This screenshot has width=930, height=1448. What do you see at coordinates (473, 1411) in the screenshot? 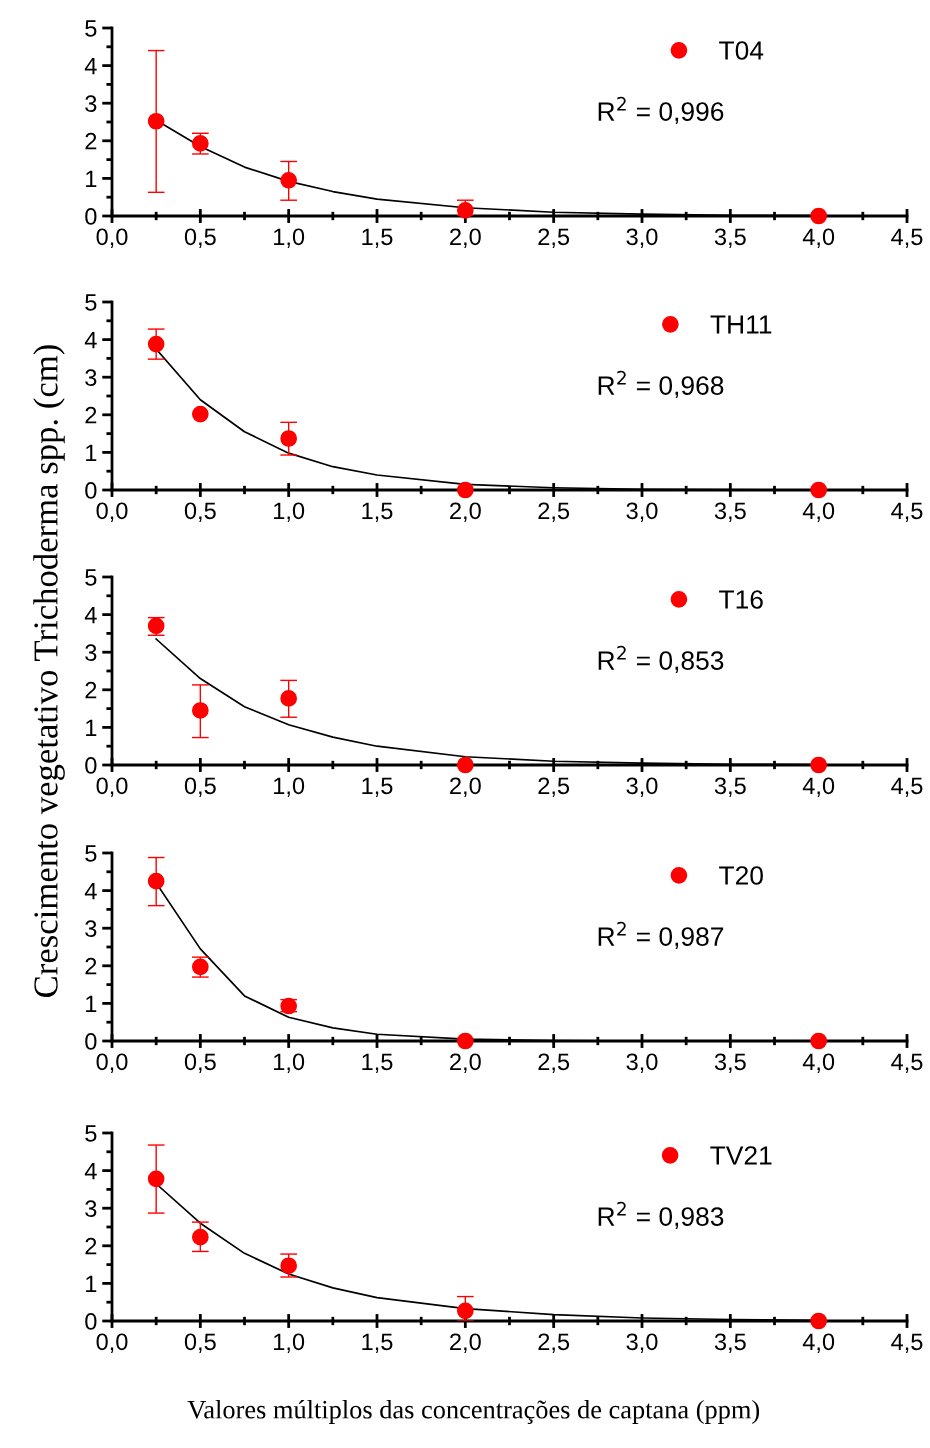
I see `x-axis-title: Valores múltiplos das concentrações de captana (ppm)` at bounding box center [473, 1411].